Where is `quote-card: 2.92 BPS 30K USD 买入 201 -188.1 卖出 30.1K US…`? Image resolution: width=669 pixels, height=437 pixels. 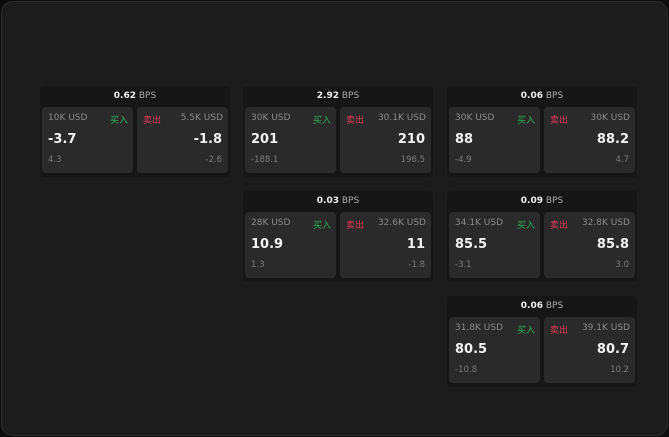
quote-card: 2.92 BPS 30K USD 买入 201 -188.1 卖出 30.1K US… is located at coordinates (338, 131).